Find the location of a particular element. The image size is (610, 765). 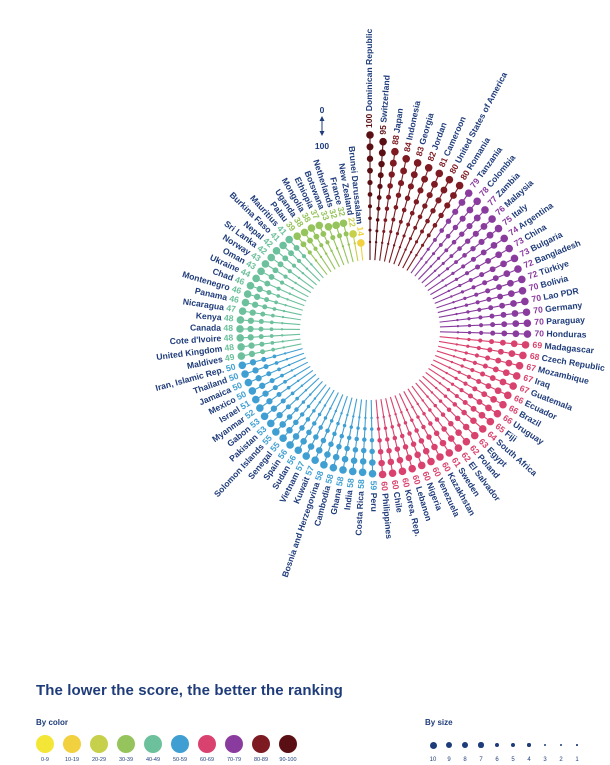

country-name: Iraq is located at coordinates (543, 383).